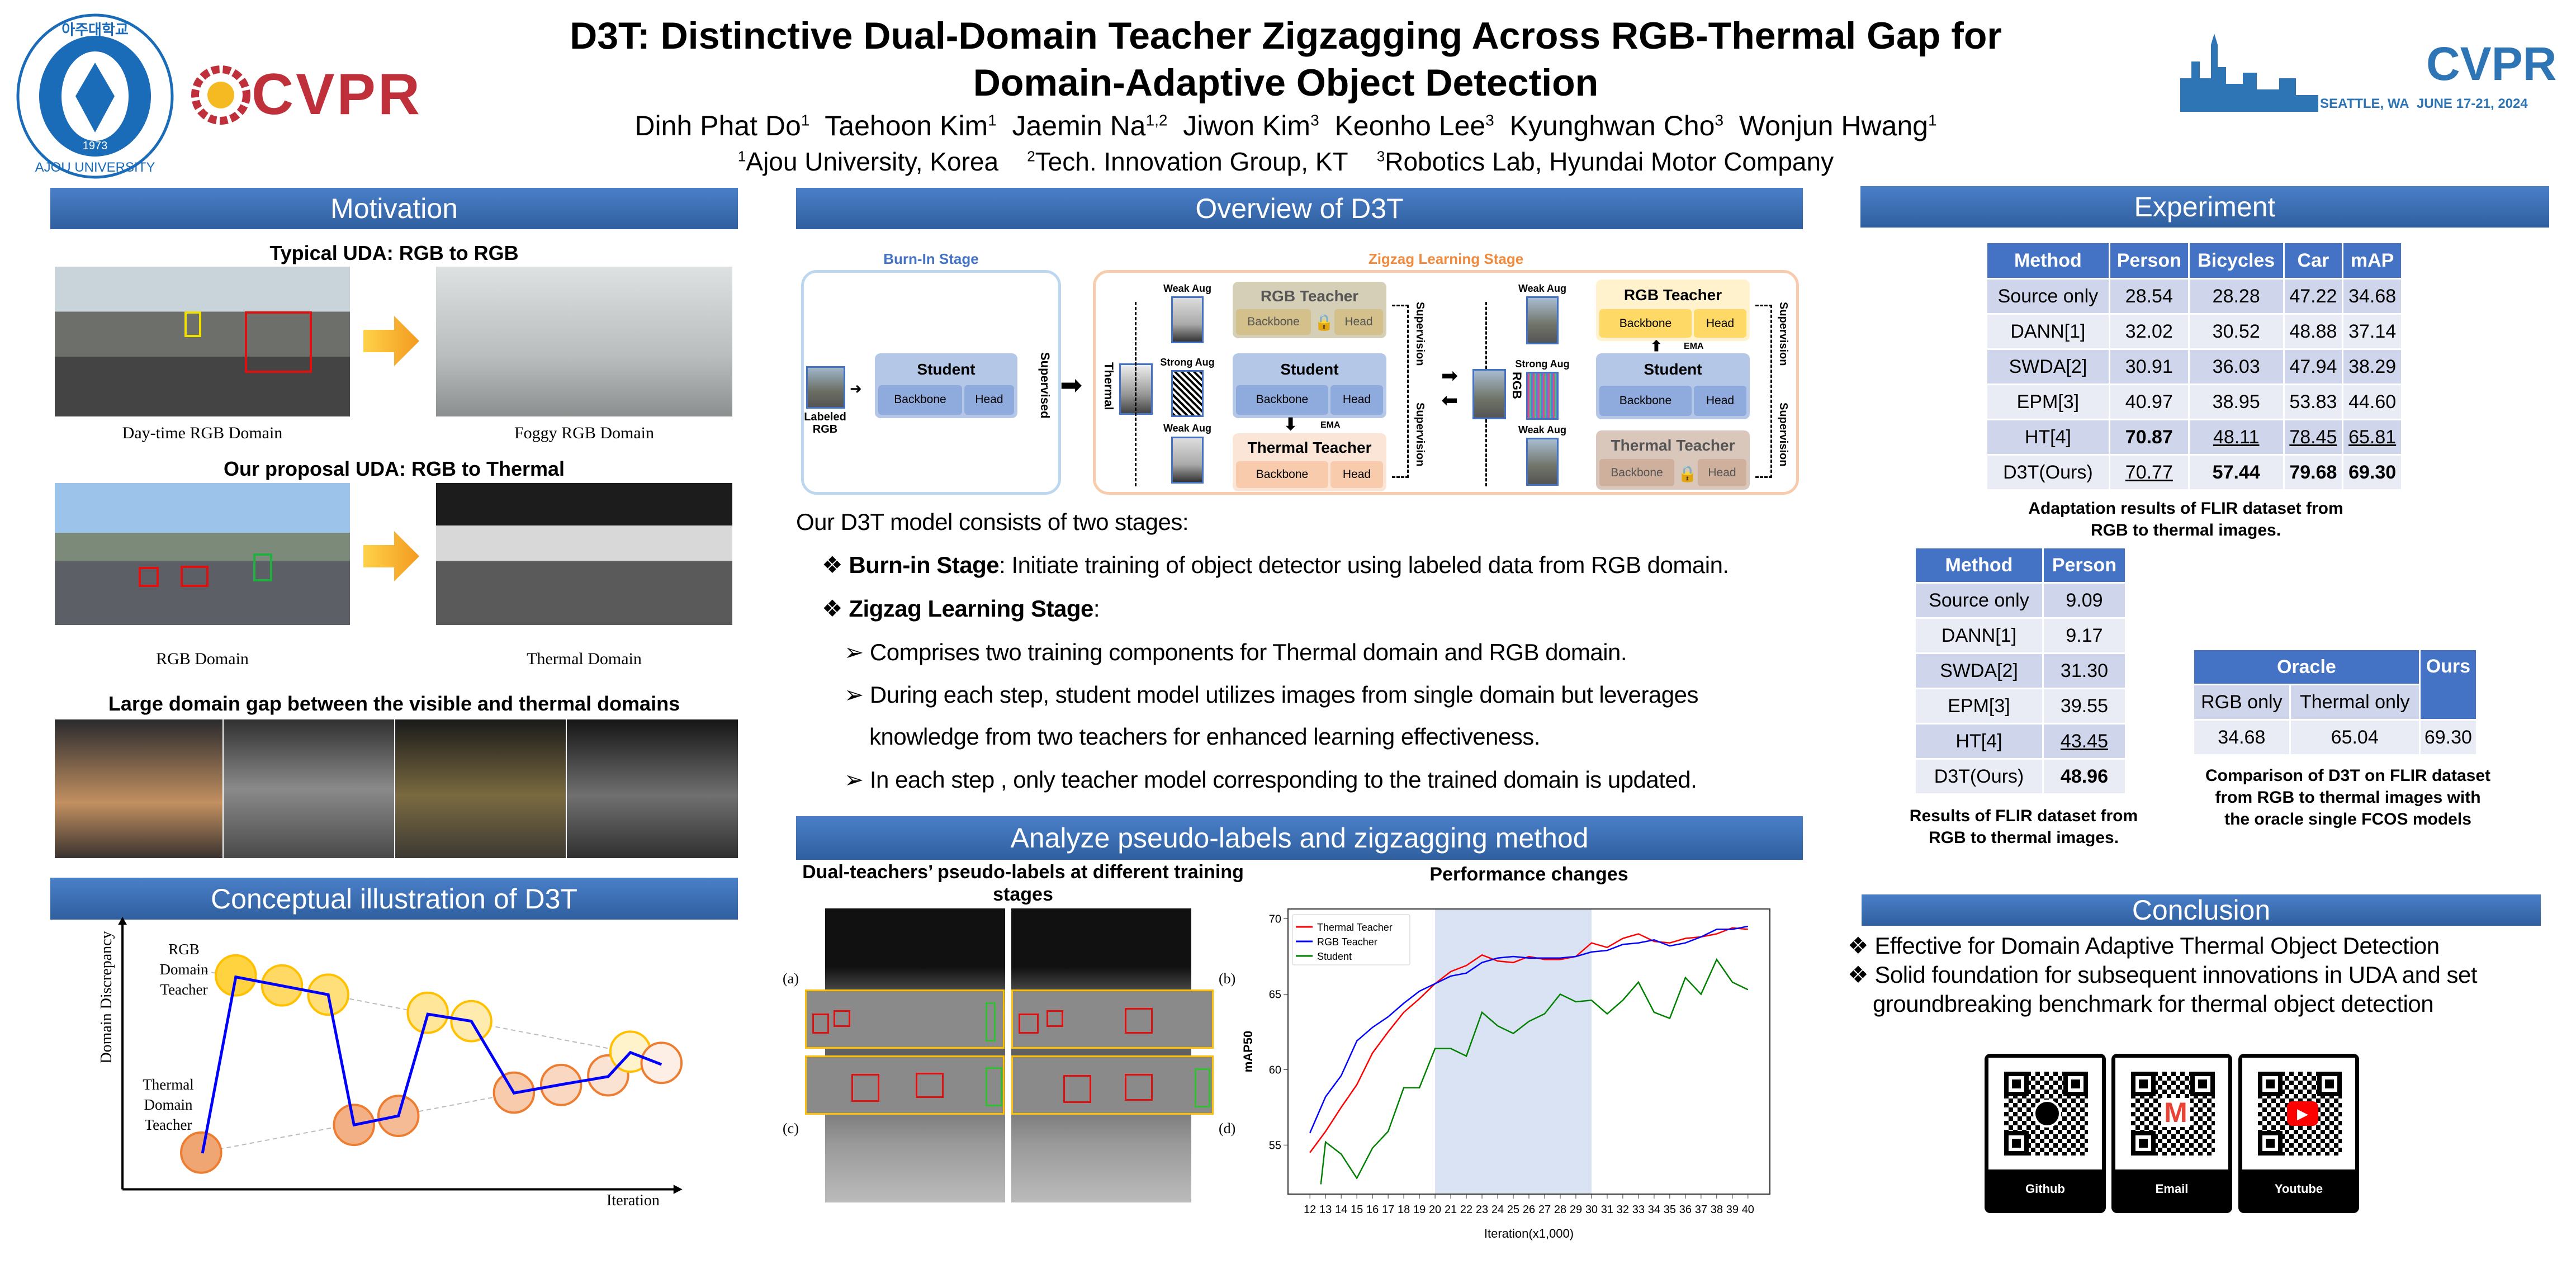  I want to click on svg-text: 1973, so click(95, 146).